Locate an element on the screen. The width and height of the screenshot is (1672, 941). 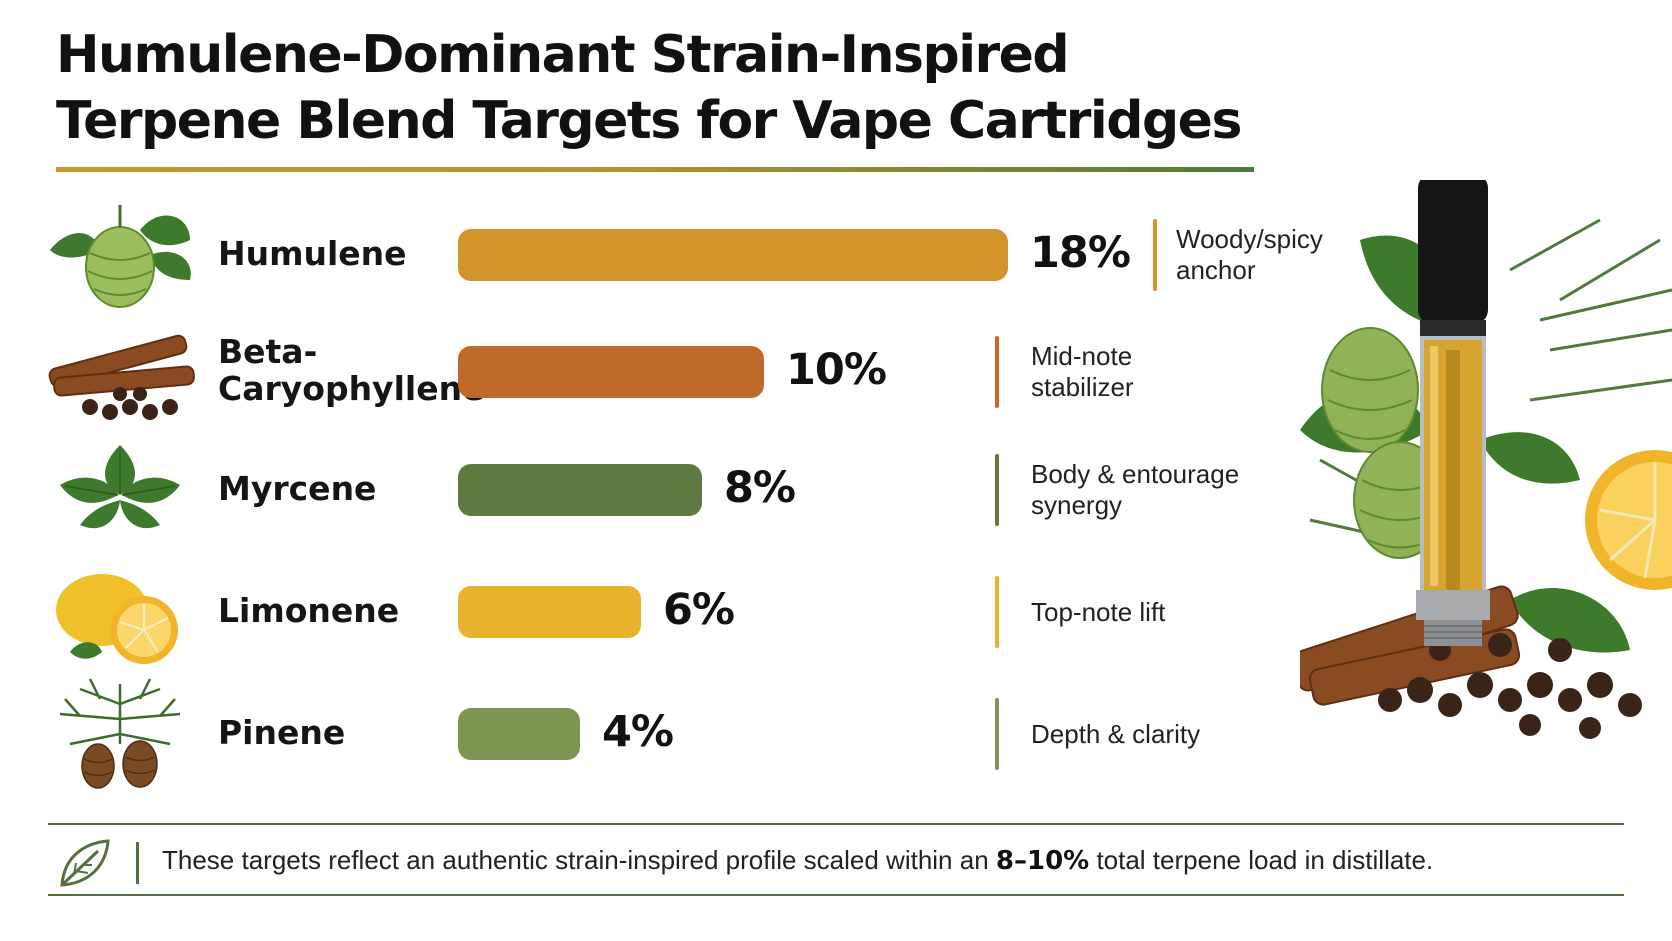
category-label: Humulene is located at coordinates (312, 253).